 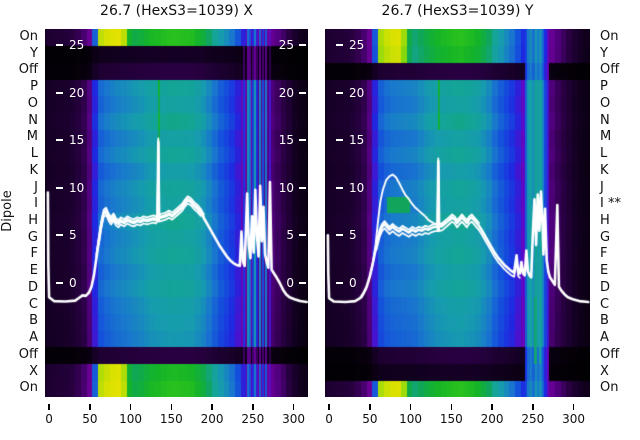 What do you see at coordinates (604, 170) in the screenshot?
I see `row-label-right-k-8: K` at bounding box center [604, 170].